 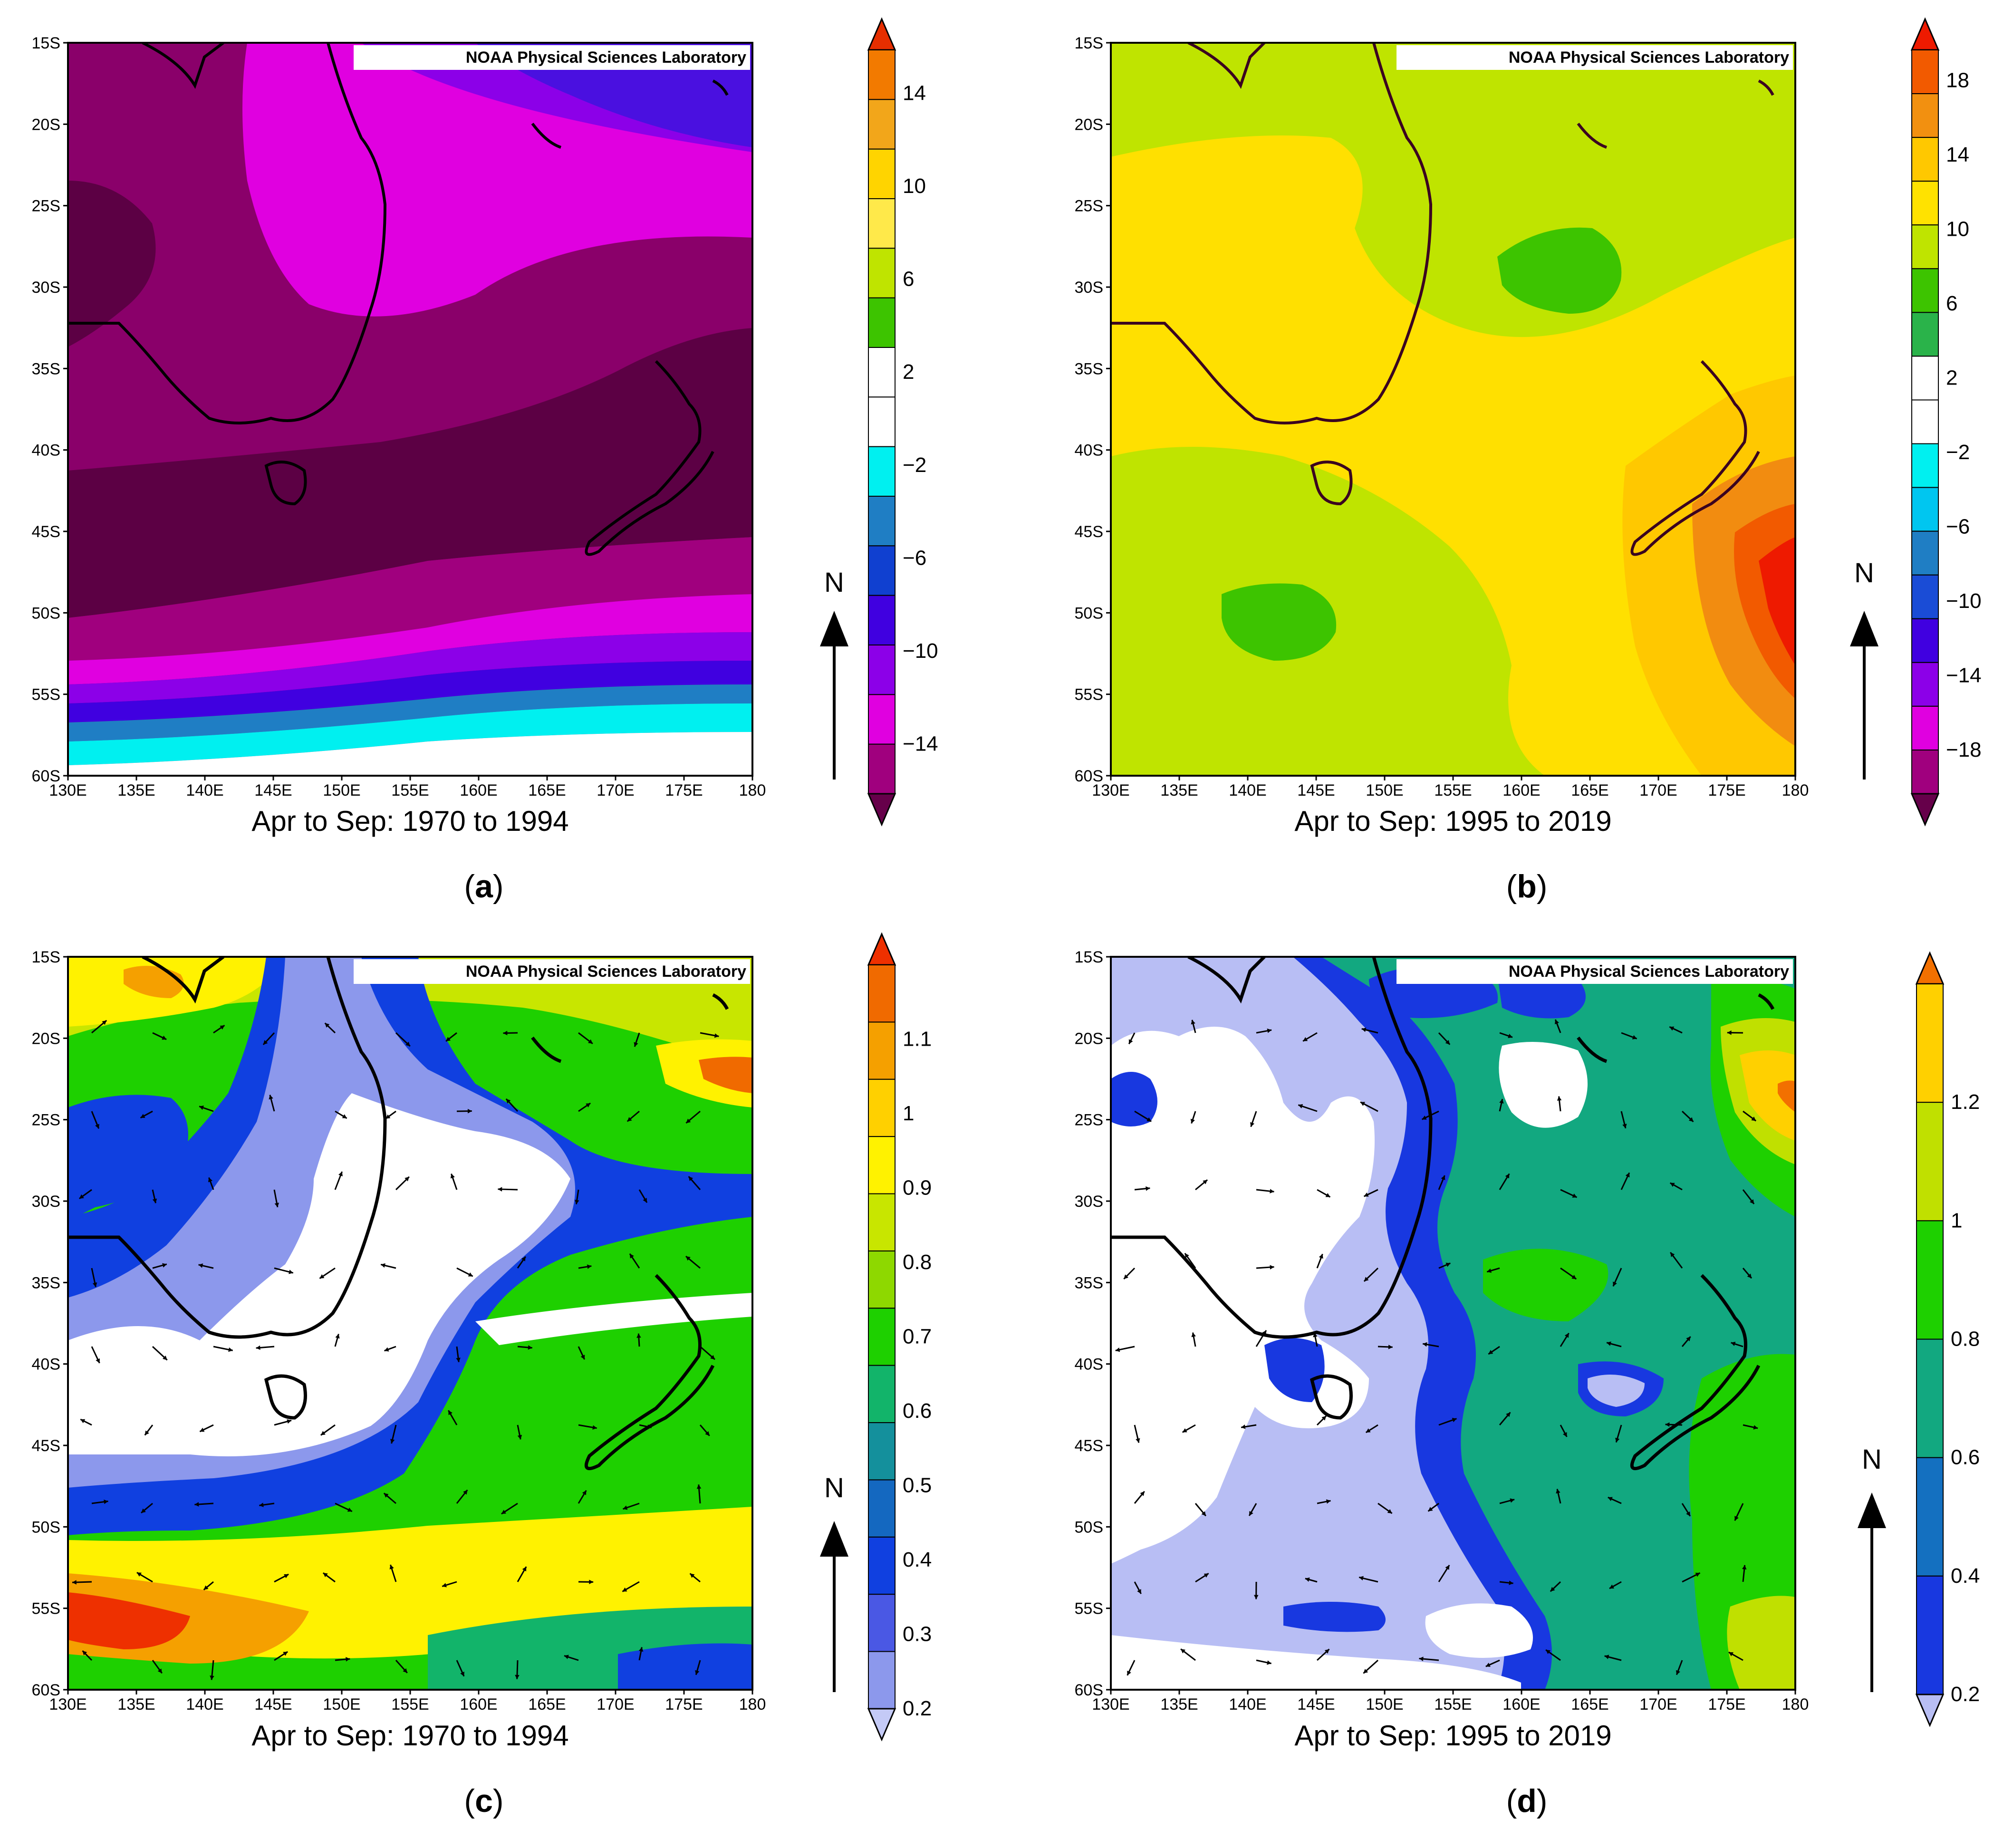 I want to click on north-arrow-head-d, so click(x=1872, y=1510).